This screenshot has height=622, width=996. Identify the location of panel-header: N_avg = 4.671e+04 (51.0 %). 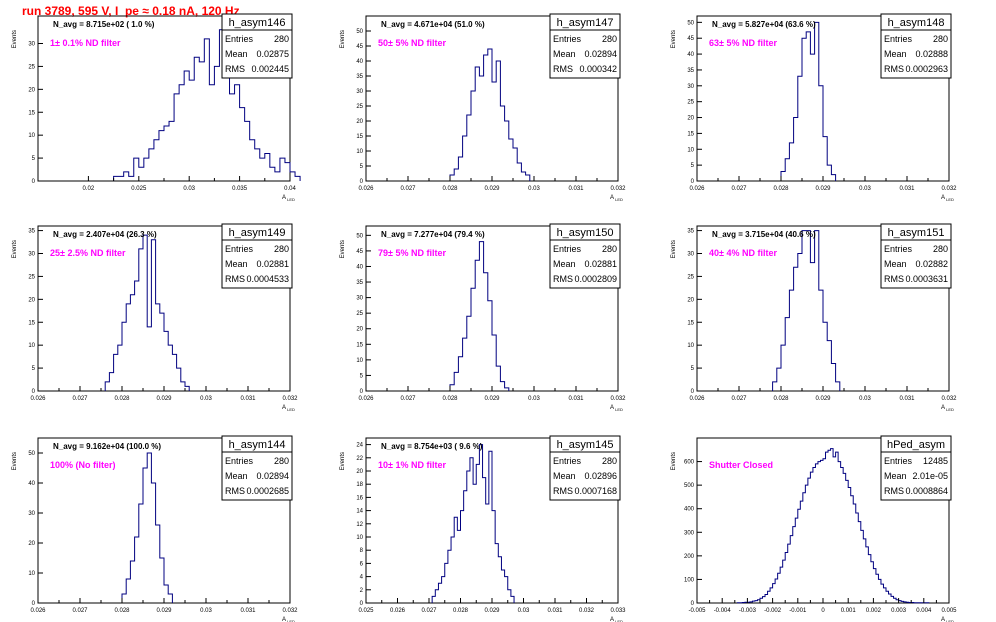
(433, 24).